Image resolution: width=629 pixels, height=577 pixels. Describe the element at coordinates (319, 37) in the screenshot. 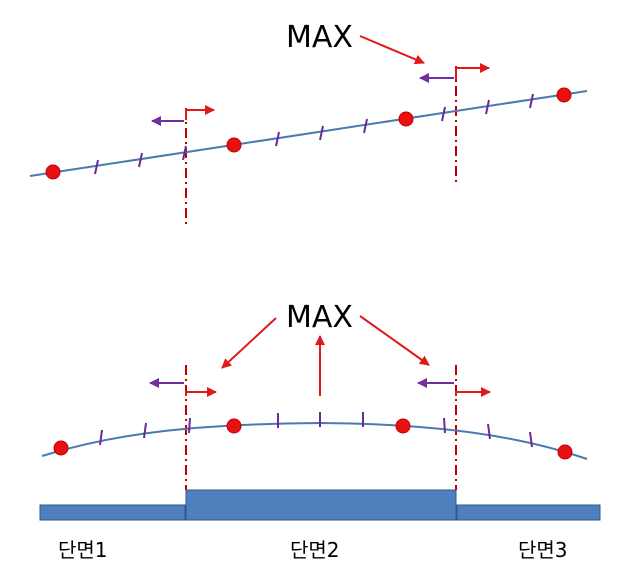

I see `top-max-label: MAX` at that location.